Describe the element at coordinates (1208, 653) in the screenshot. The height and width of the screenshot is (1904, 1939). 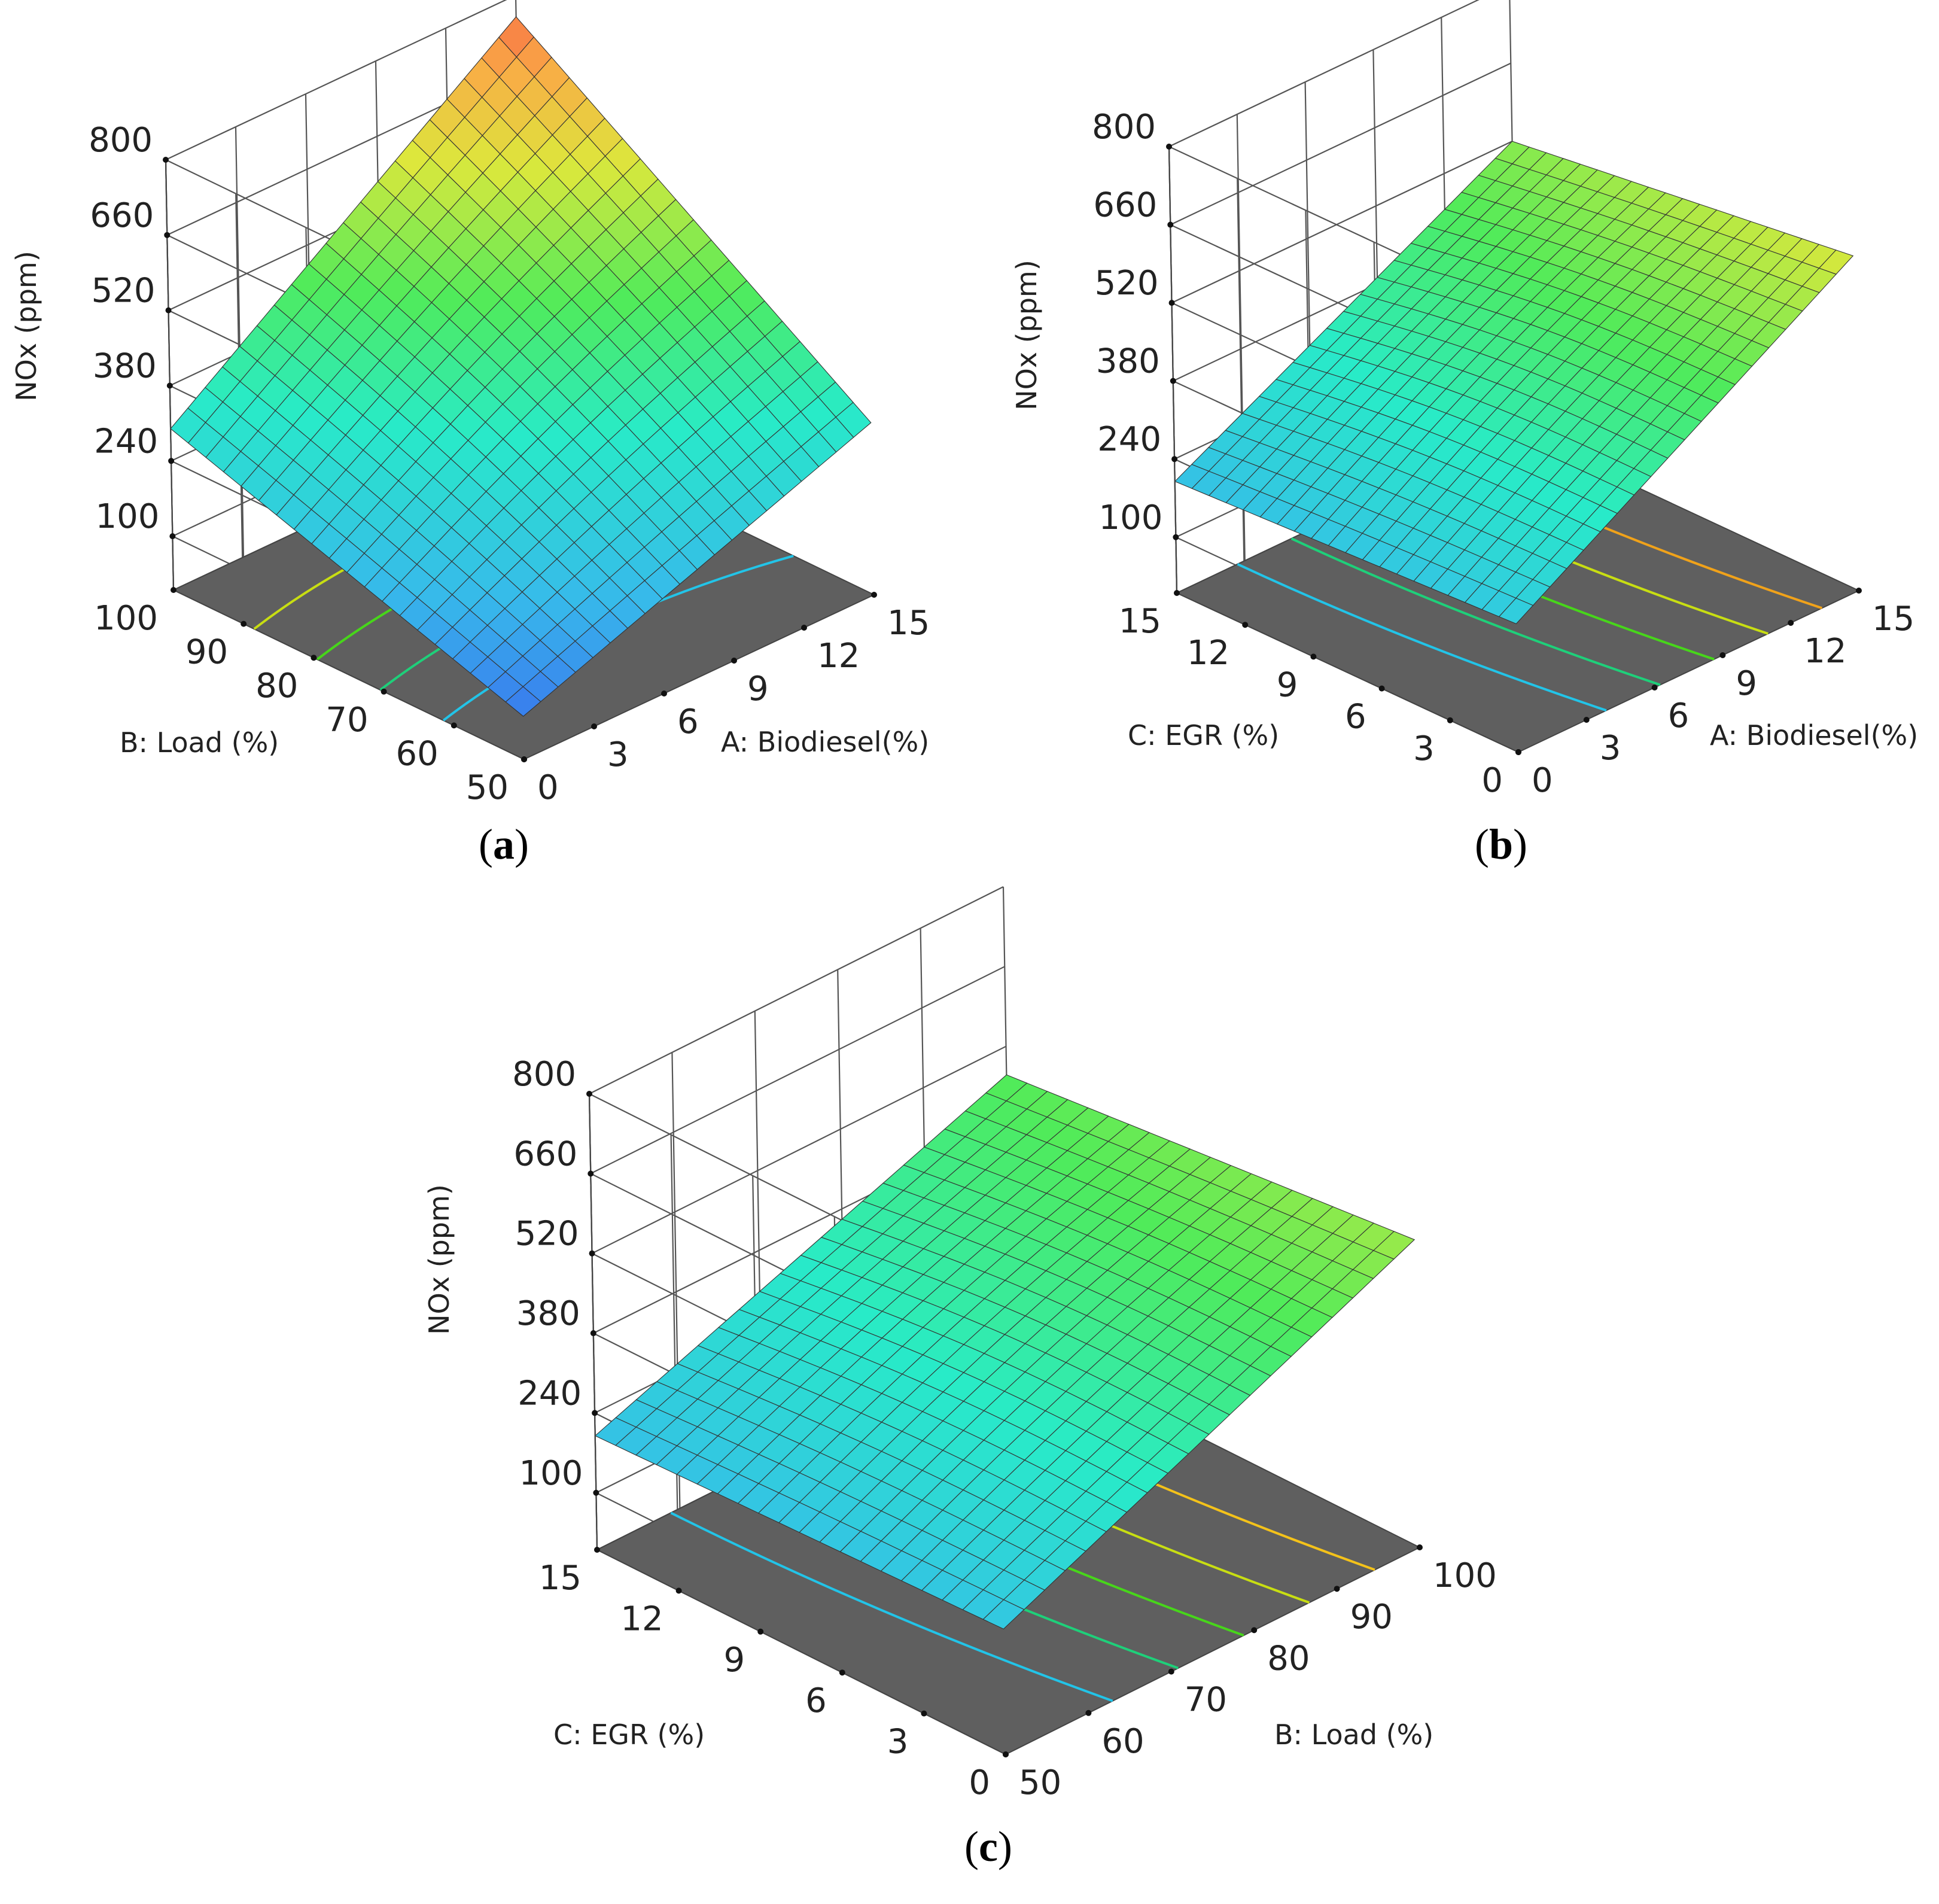
I see `y-tick-label: 12` at that location.